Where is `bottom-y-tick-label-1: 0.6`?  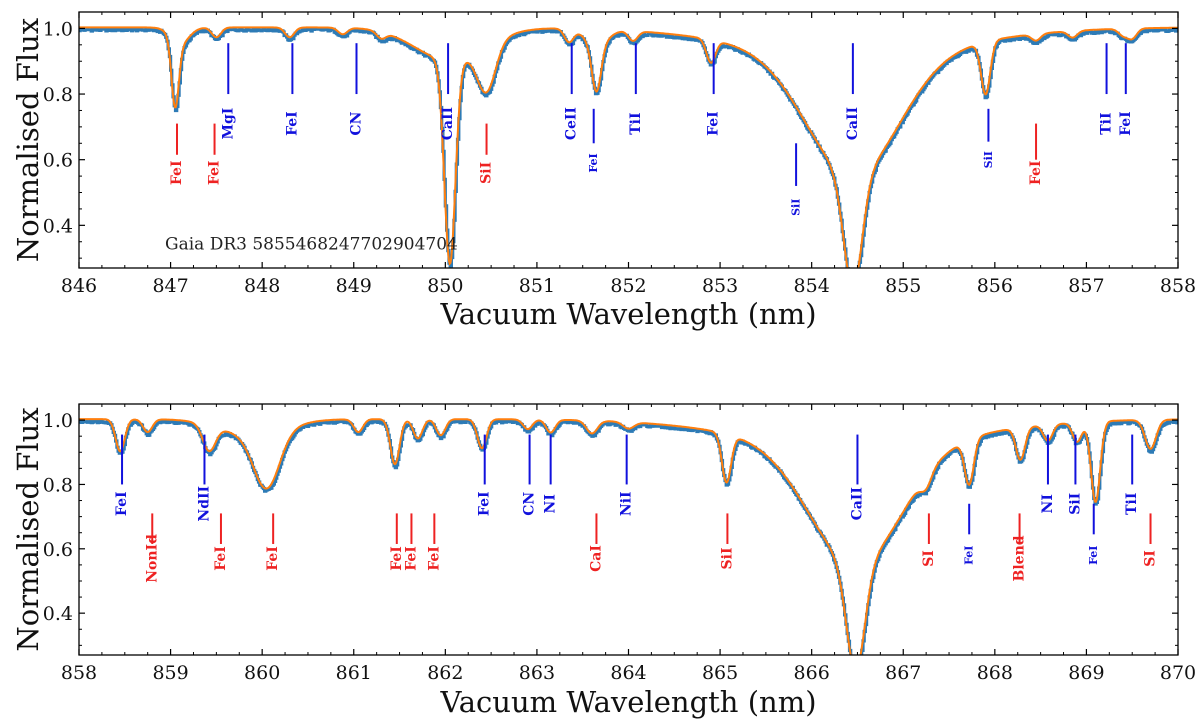 bottom-y-tick-label-1: 0.6 is located at coordinates (58, 550).